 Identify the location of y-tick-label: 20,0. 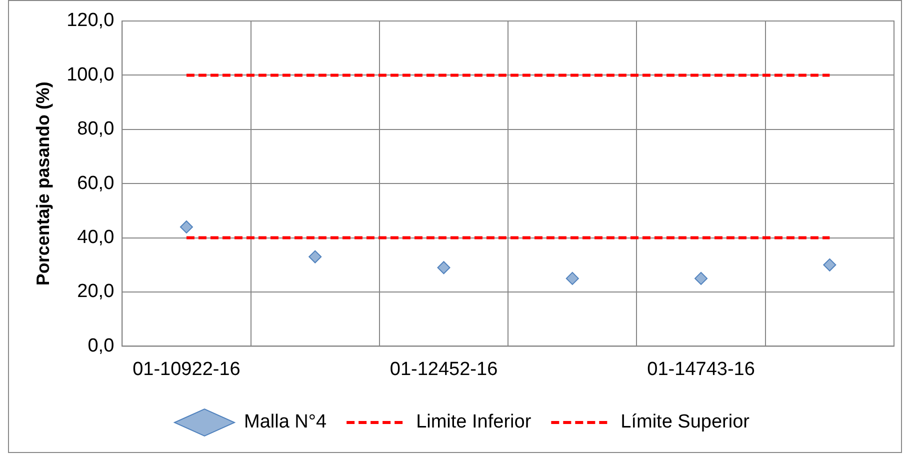
(95, 291).